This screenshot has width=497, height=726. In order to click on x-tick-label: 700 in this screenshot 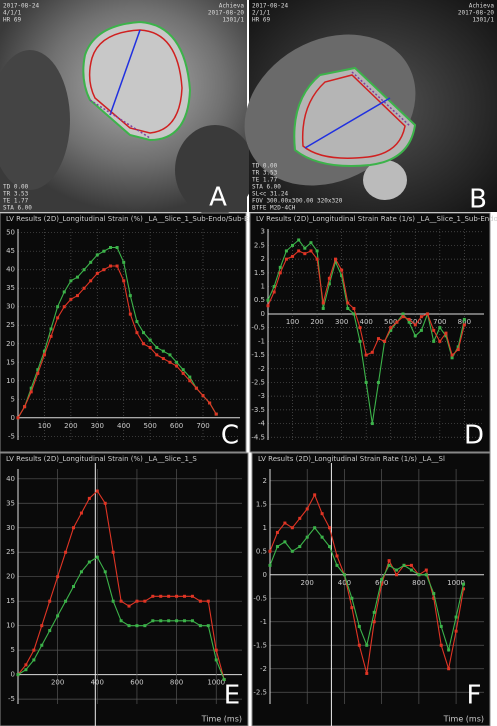, I will do `click(202, 426)`.